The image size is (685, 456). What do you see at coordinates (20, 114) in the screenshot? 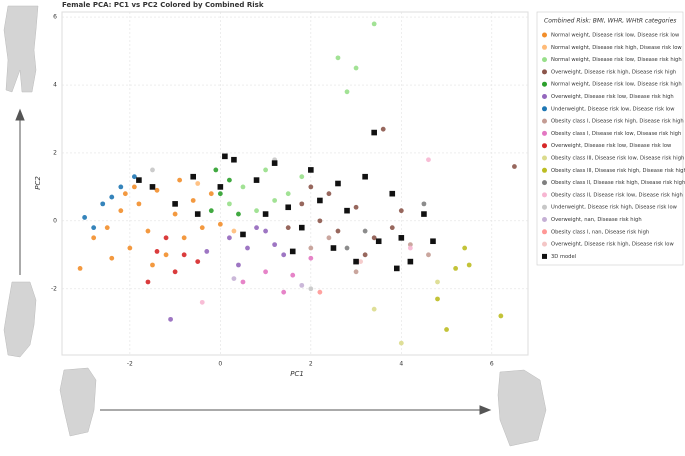
I see `arrow-head` at bounding box center [20, 114].